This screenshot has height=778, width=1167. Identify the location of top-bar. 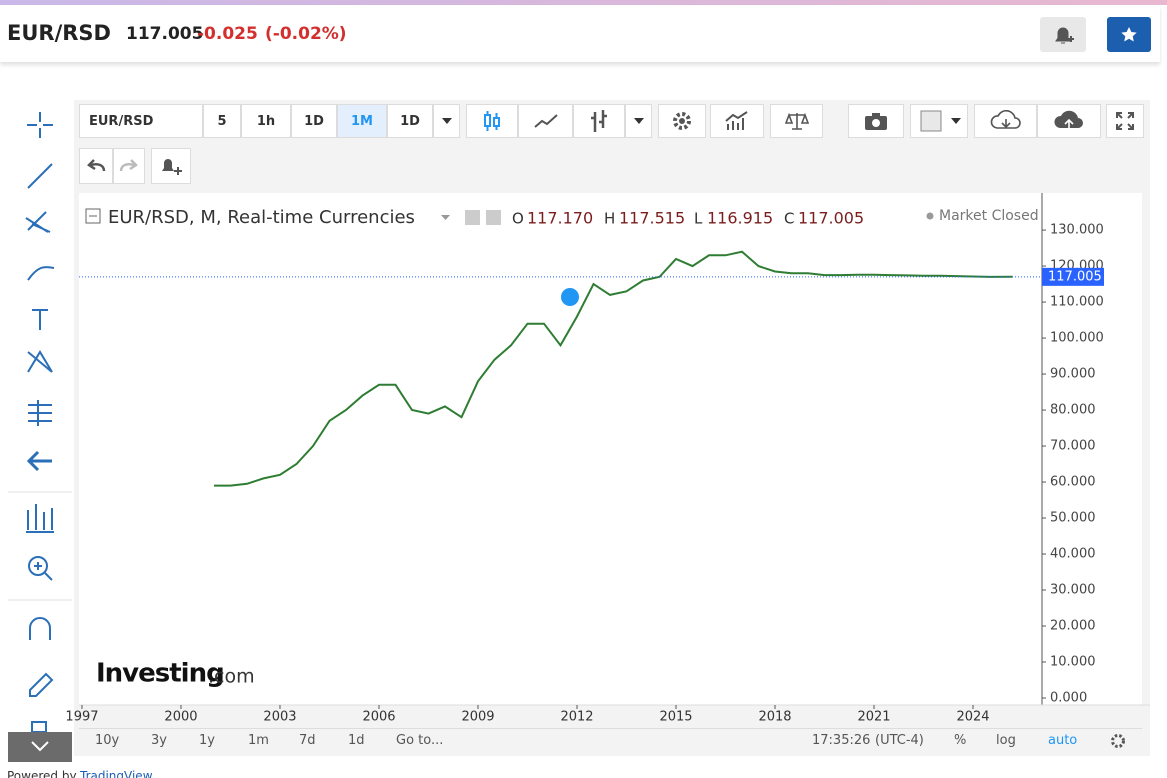
(583, 2).